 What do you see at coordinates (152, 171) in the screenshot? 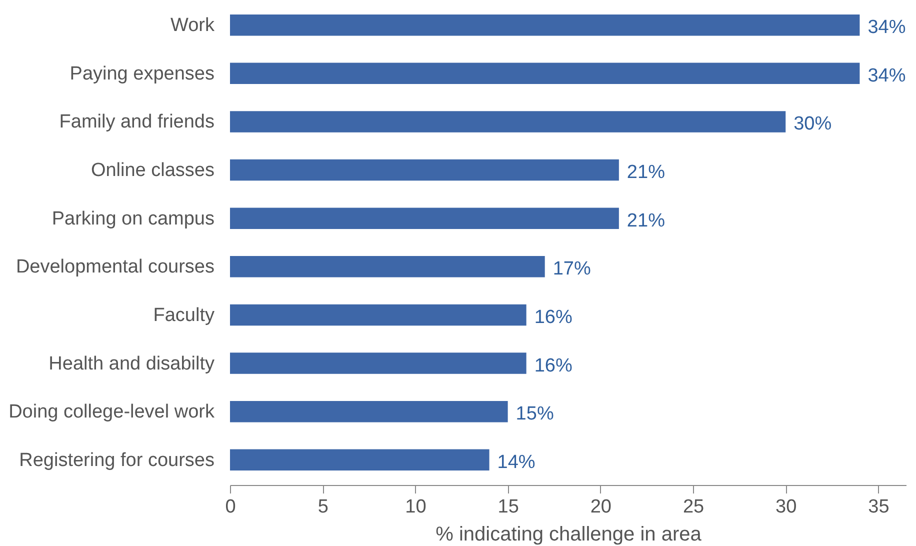
I see `y-tick-label: Online classes` at bounding box center [152, 171].